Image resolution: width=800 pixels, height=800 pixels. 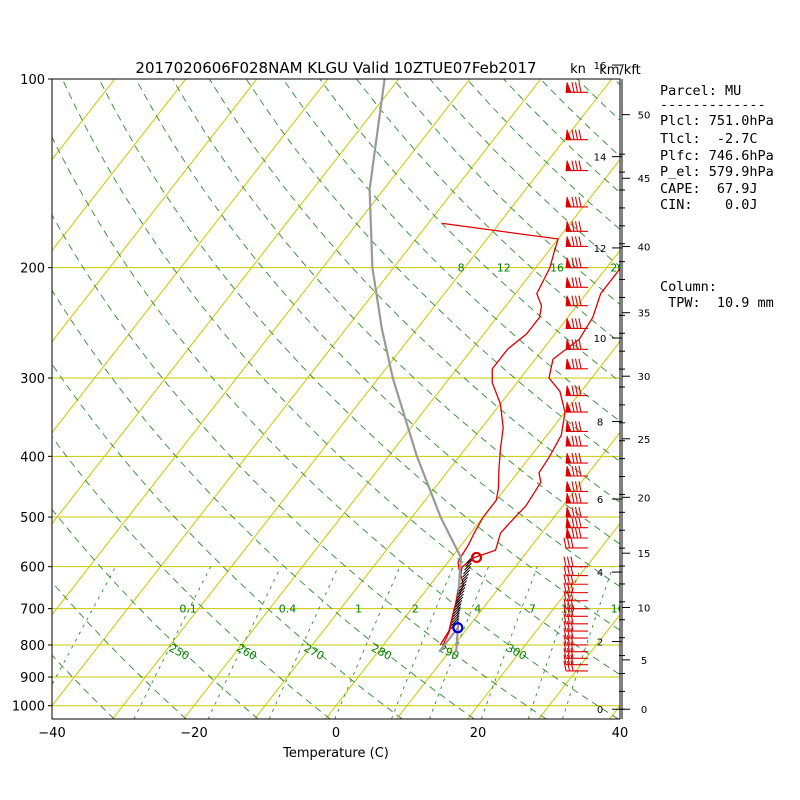 I want to click on y-tick-label: 900, so click(x=32, y=678).